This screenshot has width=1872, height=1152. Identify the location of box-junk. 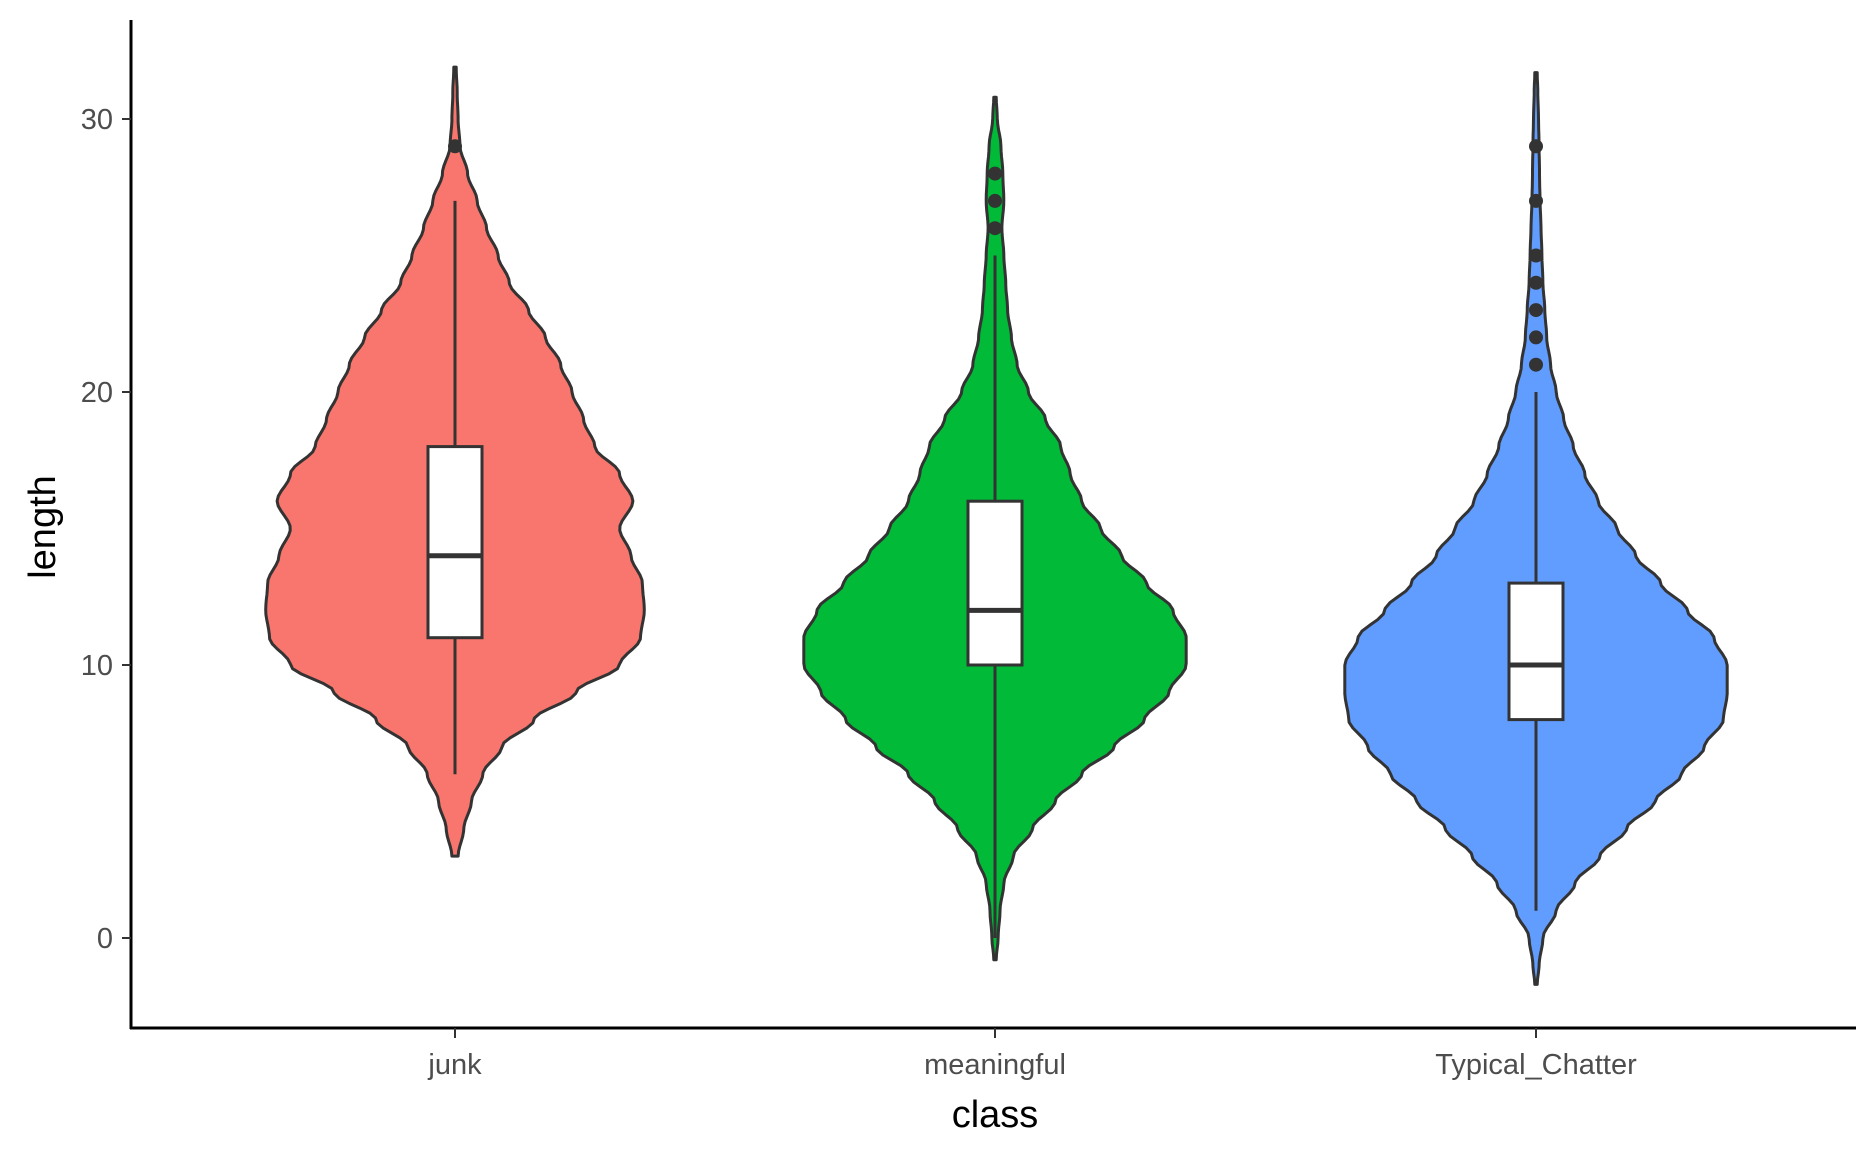
(455, 542).